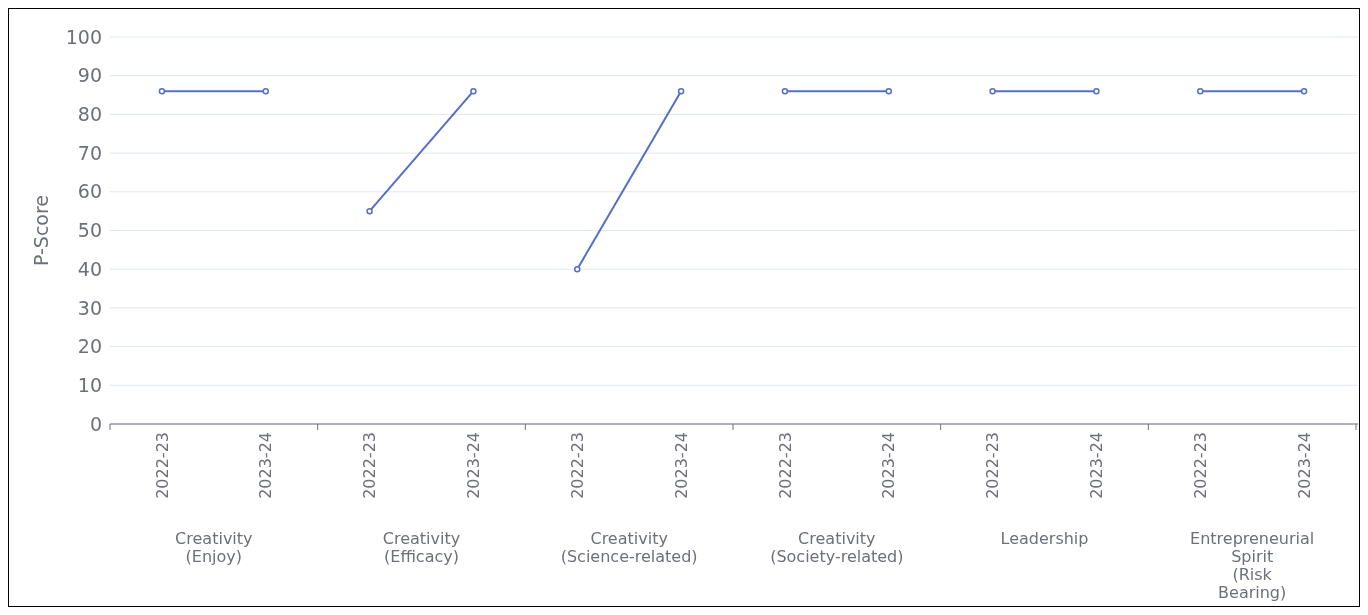 The width and height of the screenshot is (1368, 615). What do you see at coordinates (89, 346) in the screenshot?
I see `y-tick-label: 20` at bounding box center [89, 346].